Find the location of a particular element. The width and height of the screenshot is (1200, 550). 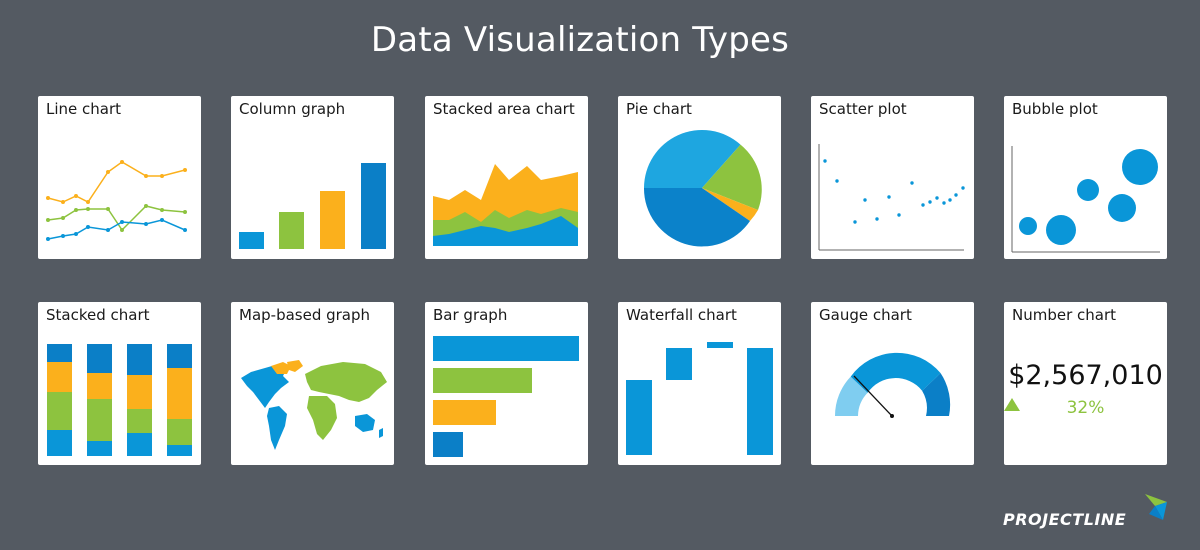

stacked-chart-thumbnail is located at coordinates (119, 400).